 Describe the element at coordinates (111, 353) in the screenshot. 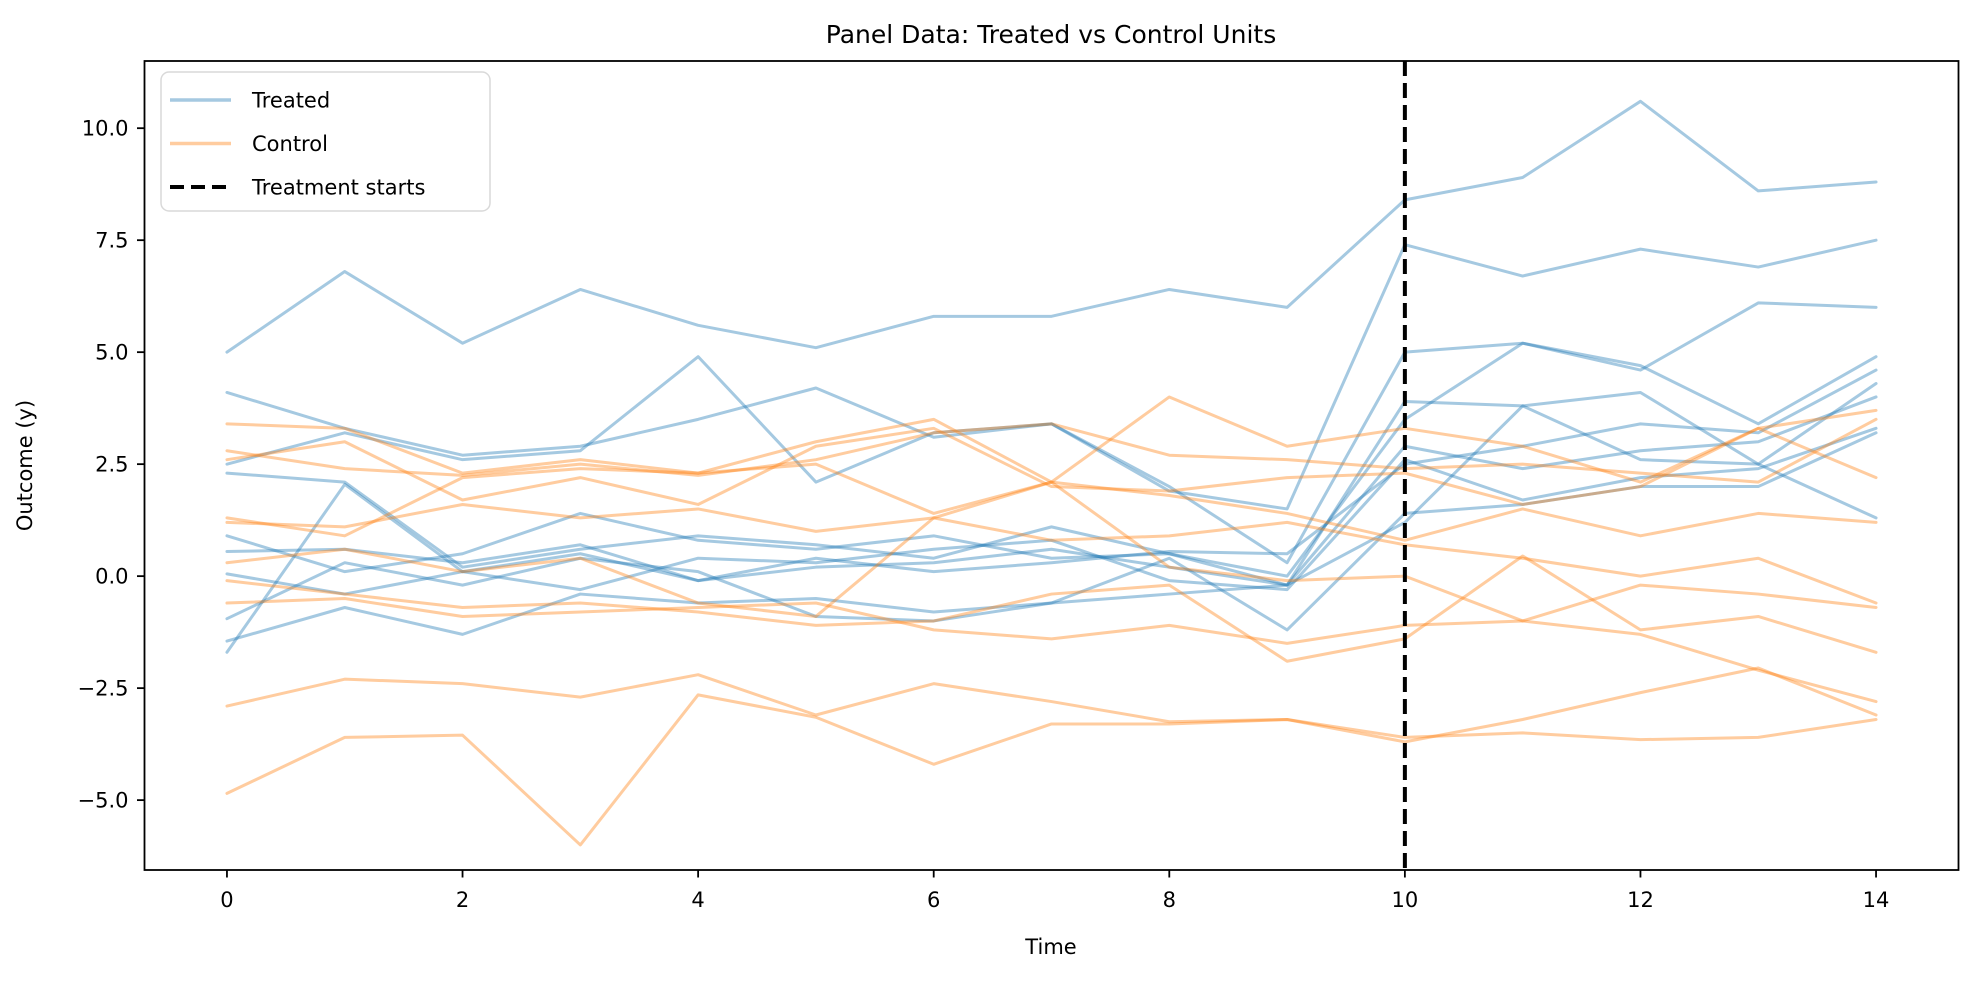

I see `y-tick-label: 5.0` at that location.